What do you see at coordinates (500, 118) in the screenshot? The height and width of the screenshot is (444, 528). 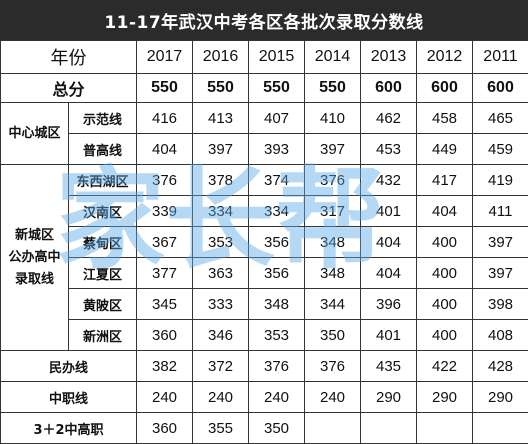 I see `score-cell: 465` at bounding box center [500, 118].